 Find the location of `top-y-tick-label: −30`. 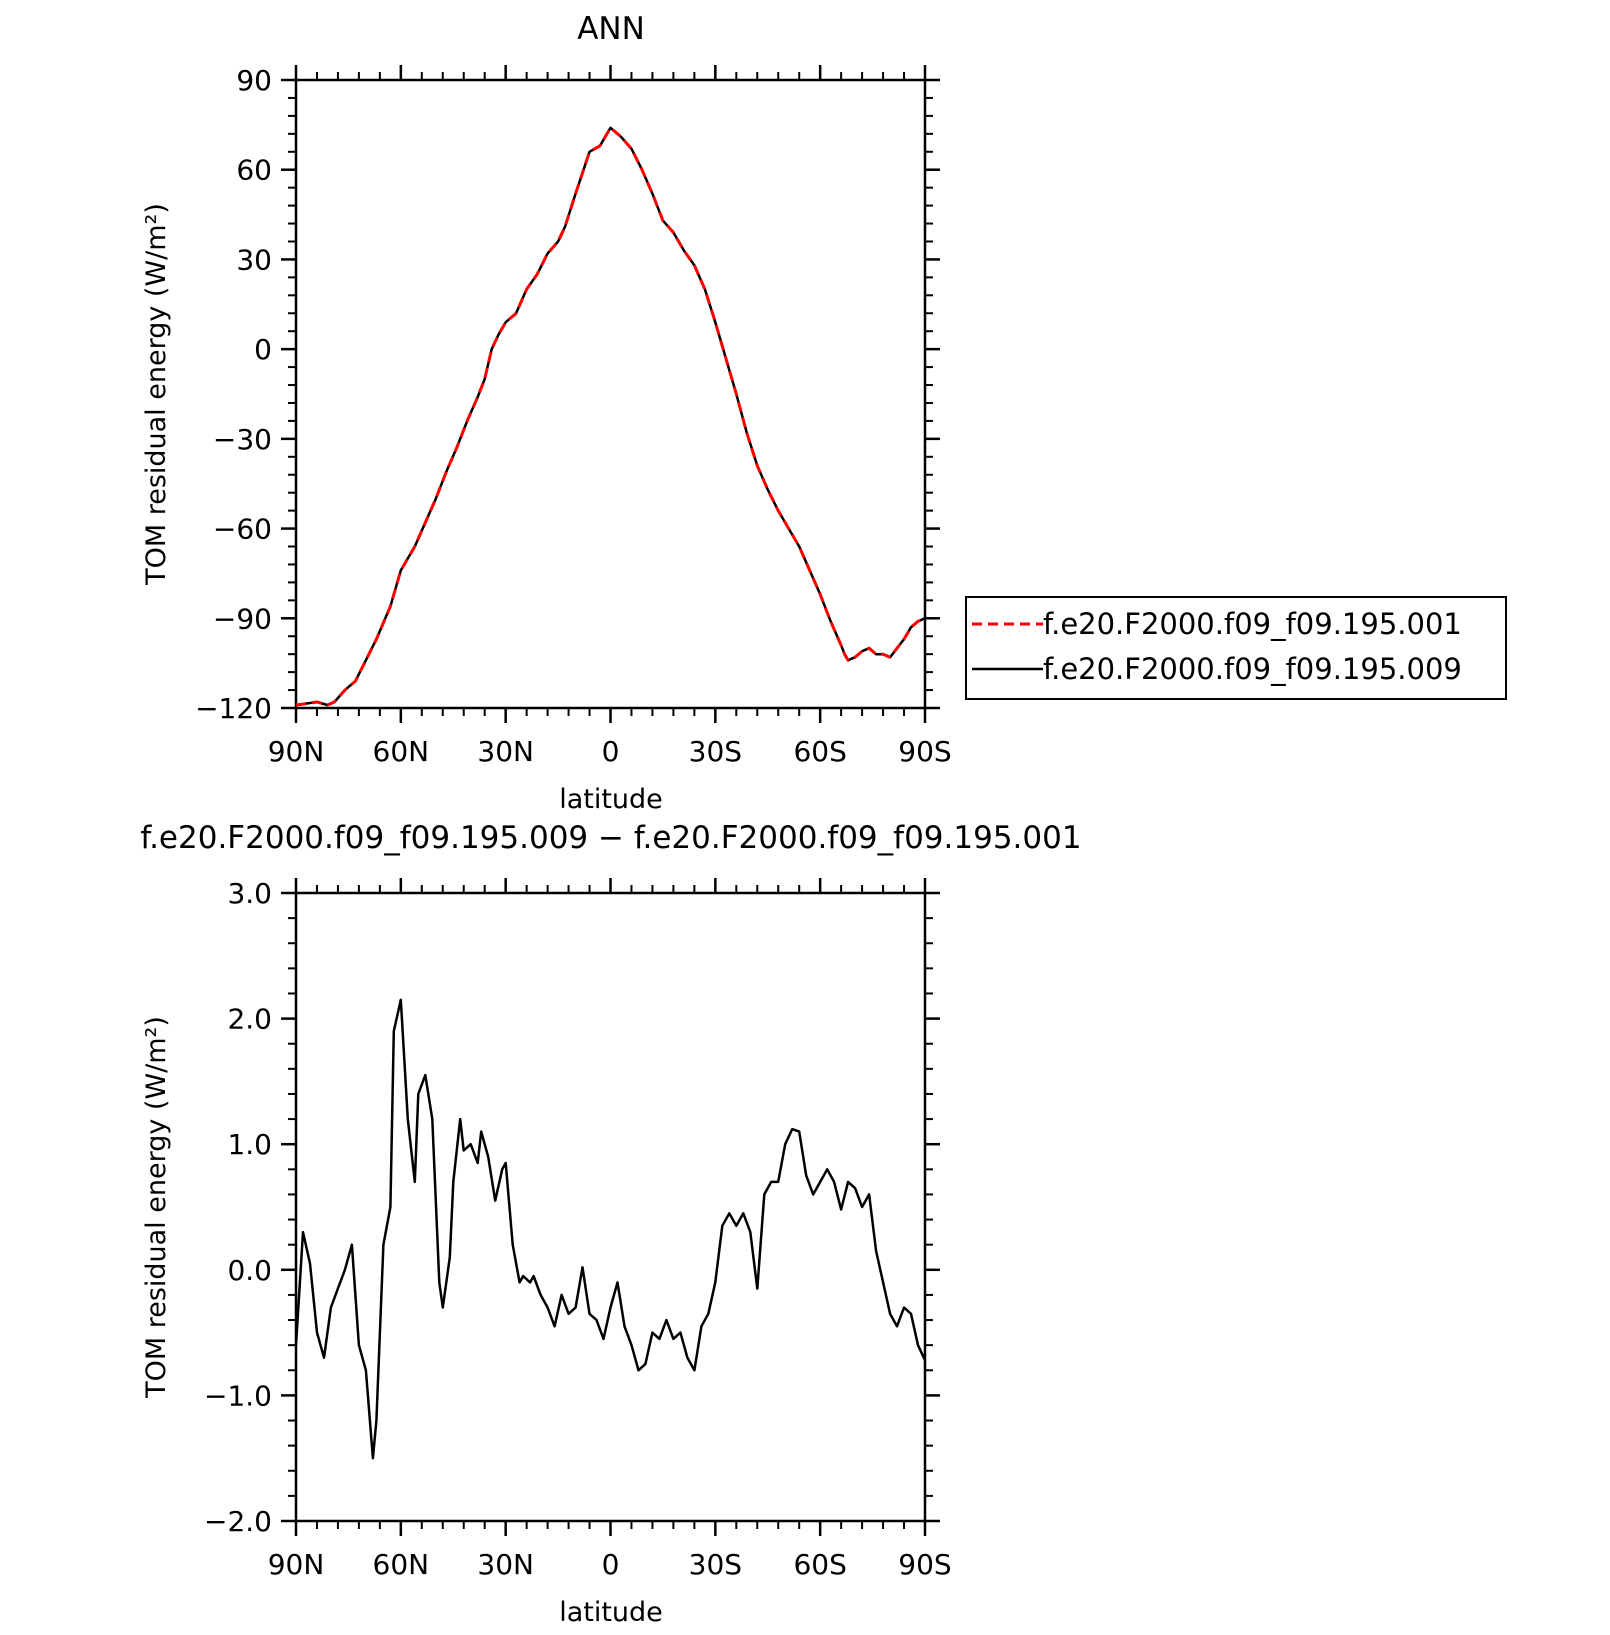

top-y-tick-label: −30 is located at coordinates (242, 439).